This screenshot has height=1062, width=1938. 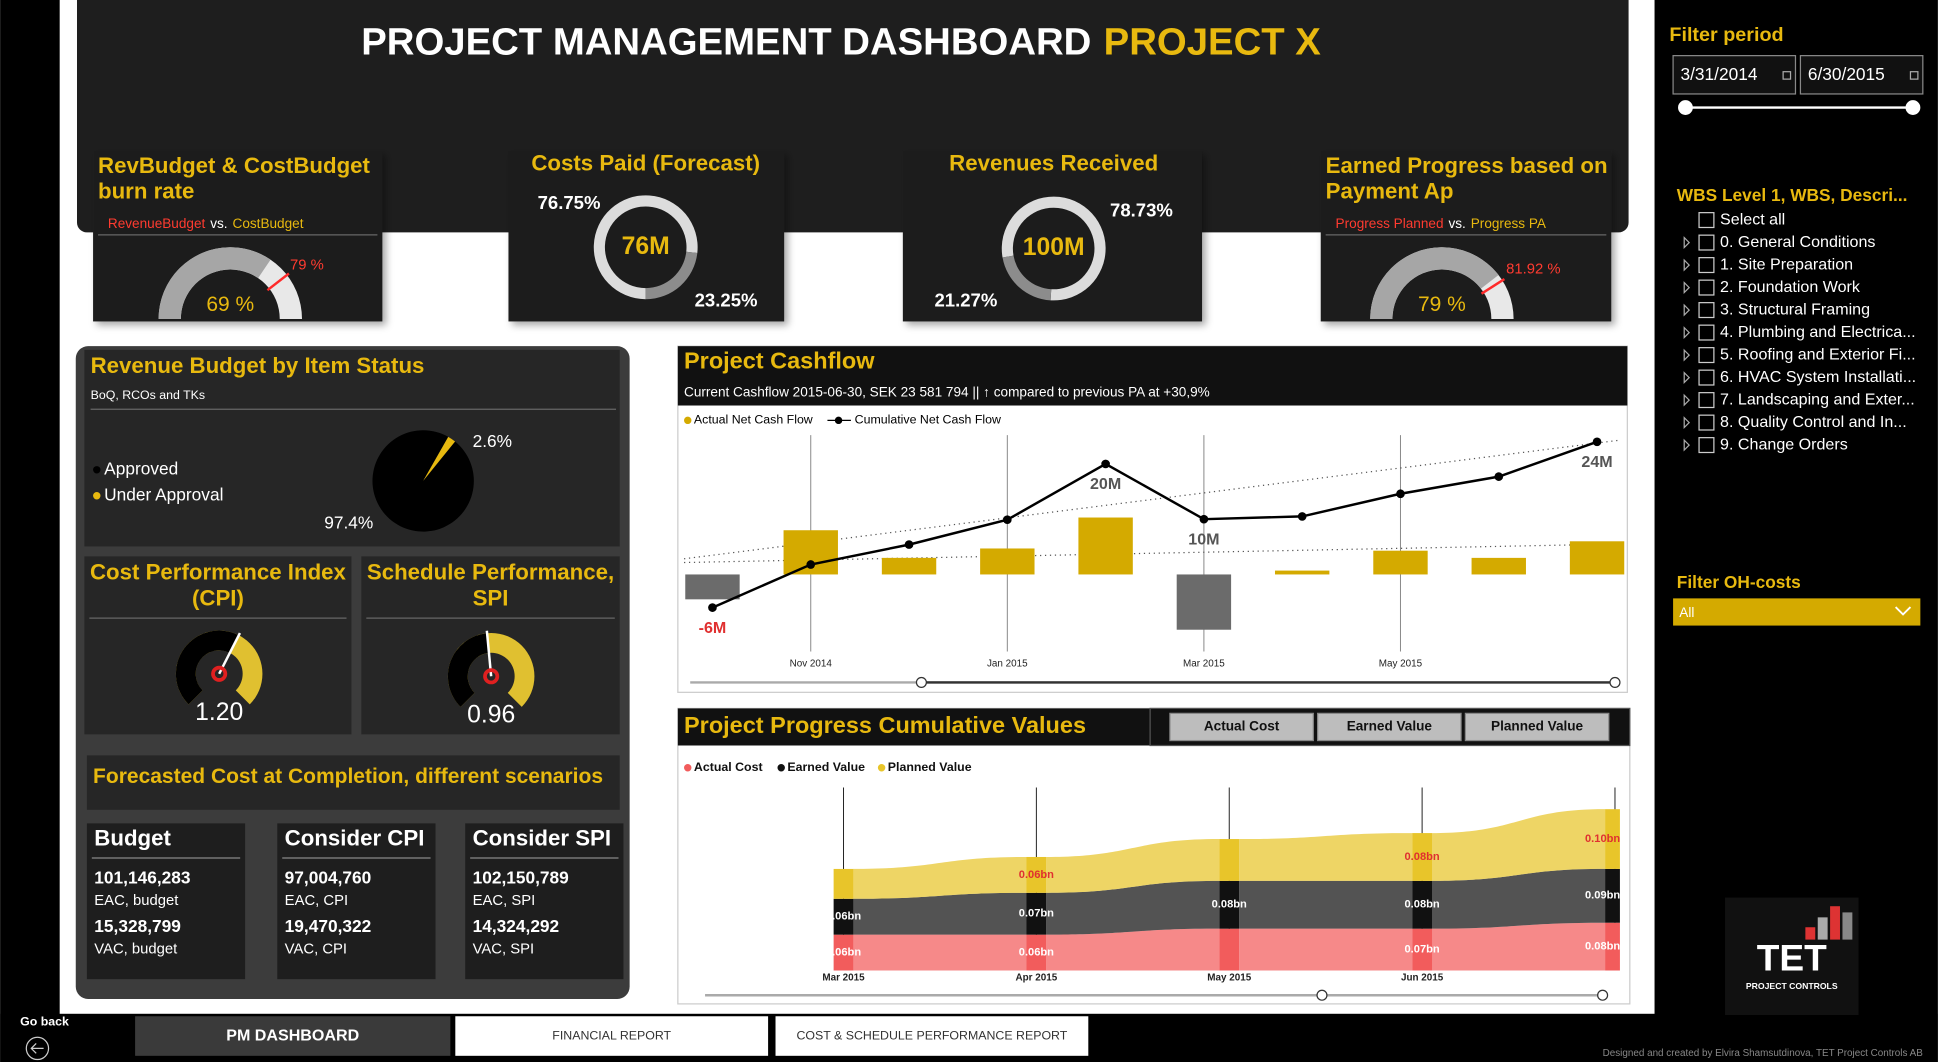 What do you see at coordinates (1719, 74) in the screenshot?
I see `date-value: 3/31/2014` at bounding box center [1719, 74].